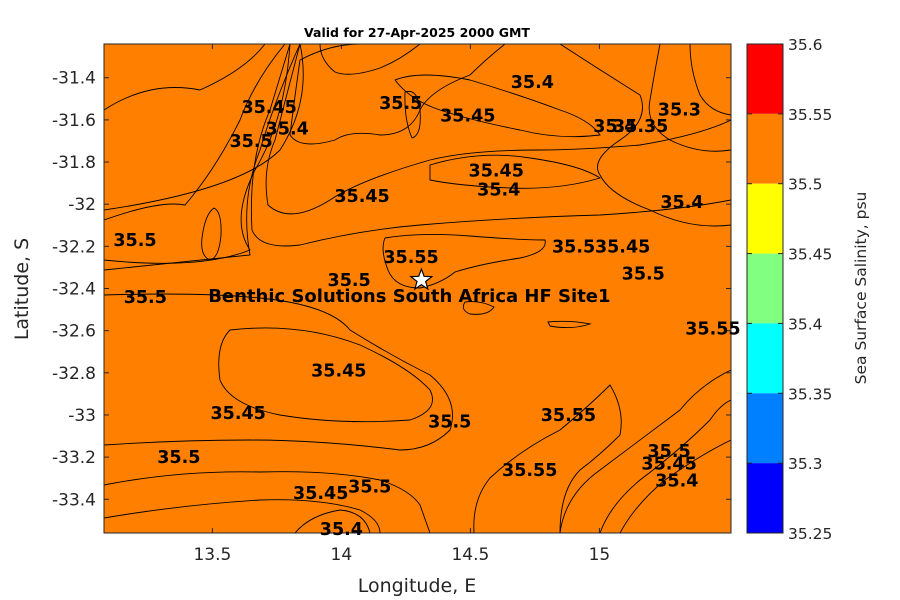 This screenshot has width=900, height=600. I want to click on colorbar-ticks: 35.6 35.55 35.5 35.45 35.4 35.35 35.3 35.25, so click(789, 289).